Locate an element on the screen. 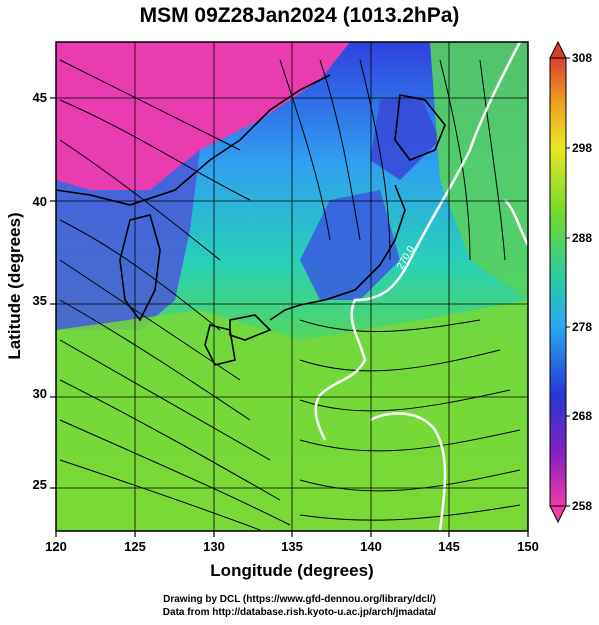 This screenshot has width=599, height=625. colorbar-tick-label: 308 is located at coordinates (582, 58).